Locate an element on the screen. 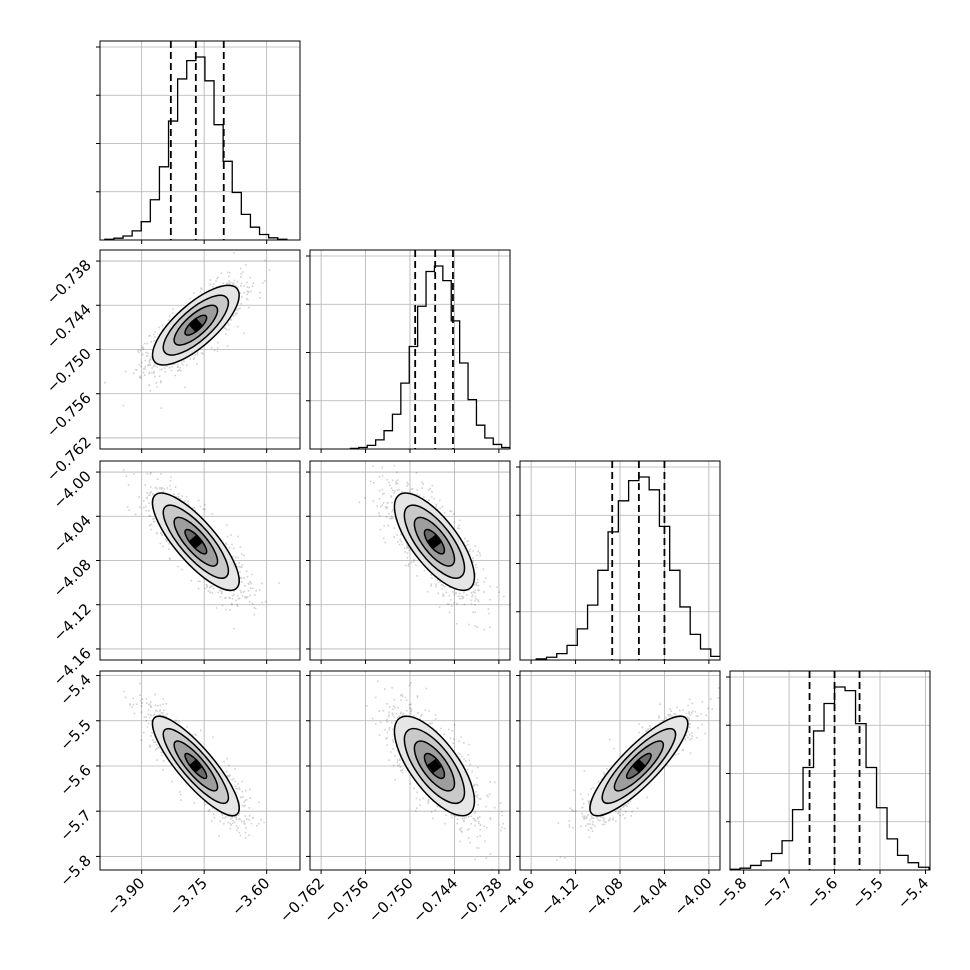 The height and width of the screenshot is (970, 970). x-tick-label: −5.8 is located at coordinates (731, 893).